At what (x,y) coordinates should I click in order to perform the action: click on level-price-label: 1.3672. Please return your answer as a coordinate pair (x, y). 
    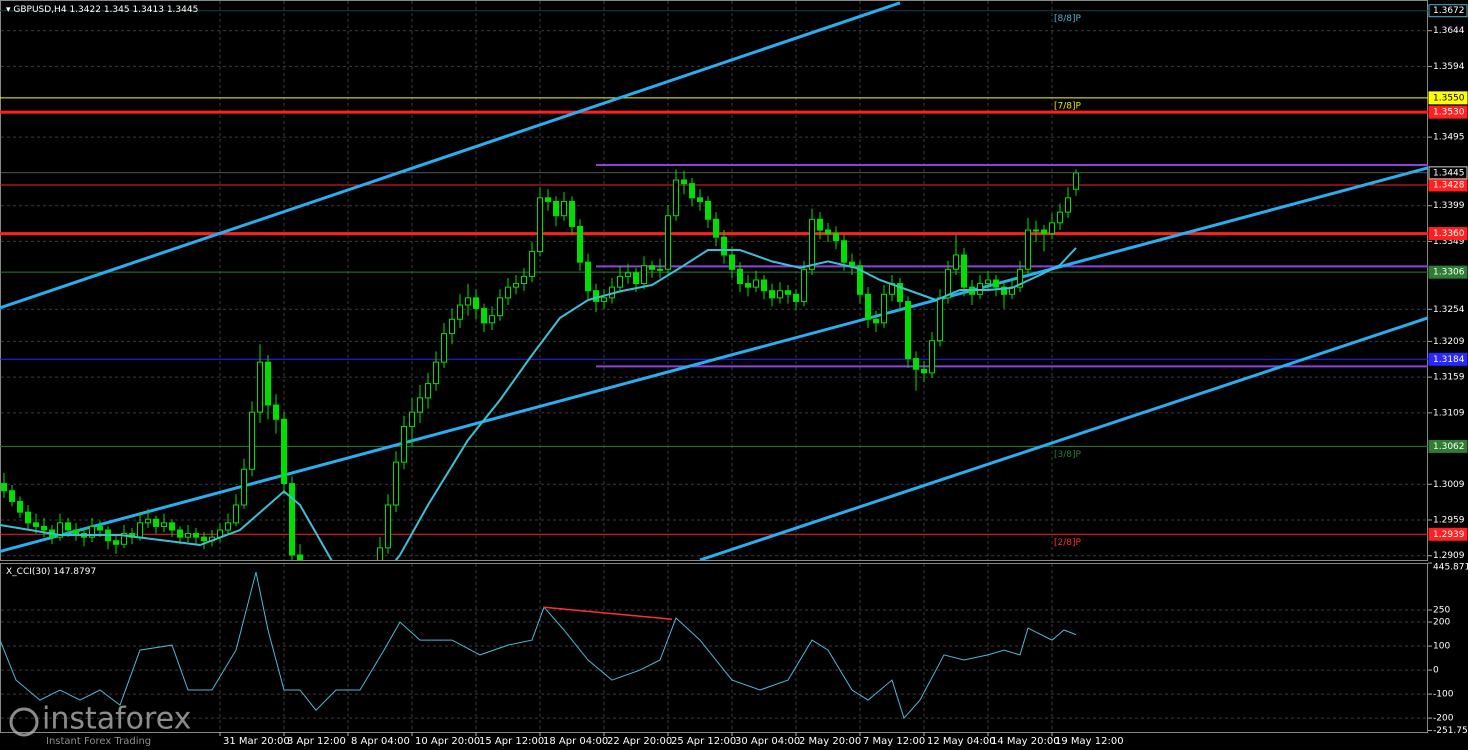
    Looking at the image, I should click on (1449, 11).